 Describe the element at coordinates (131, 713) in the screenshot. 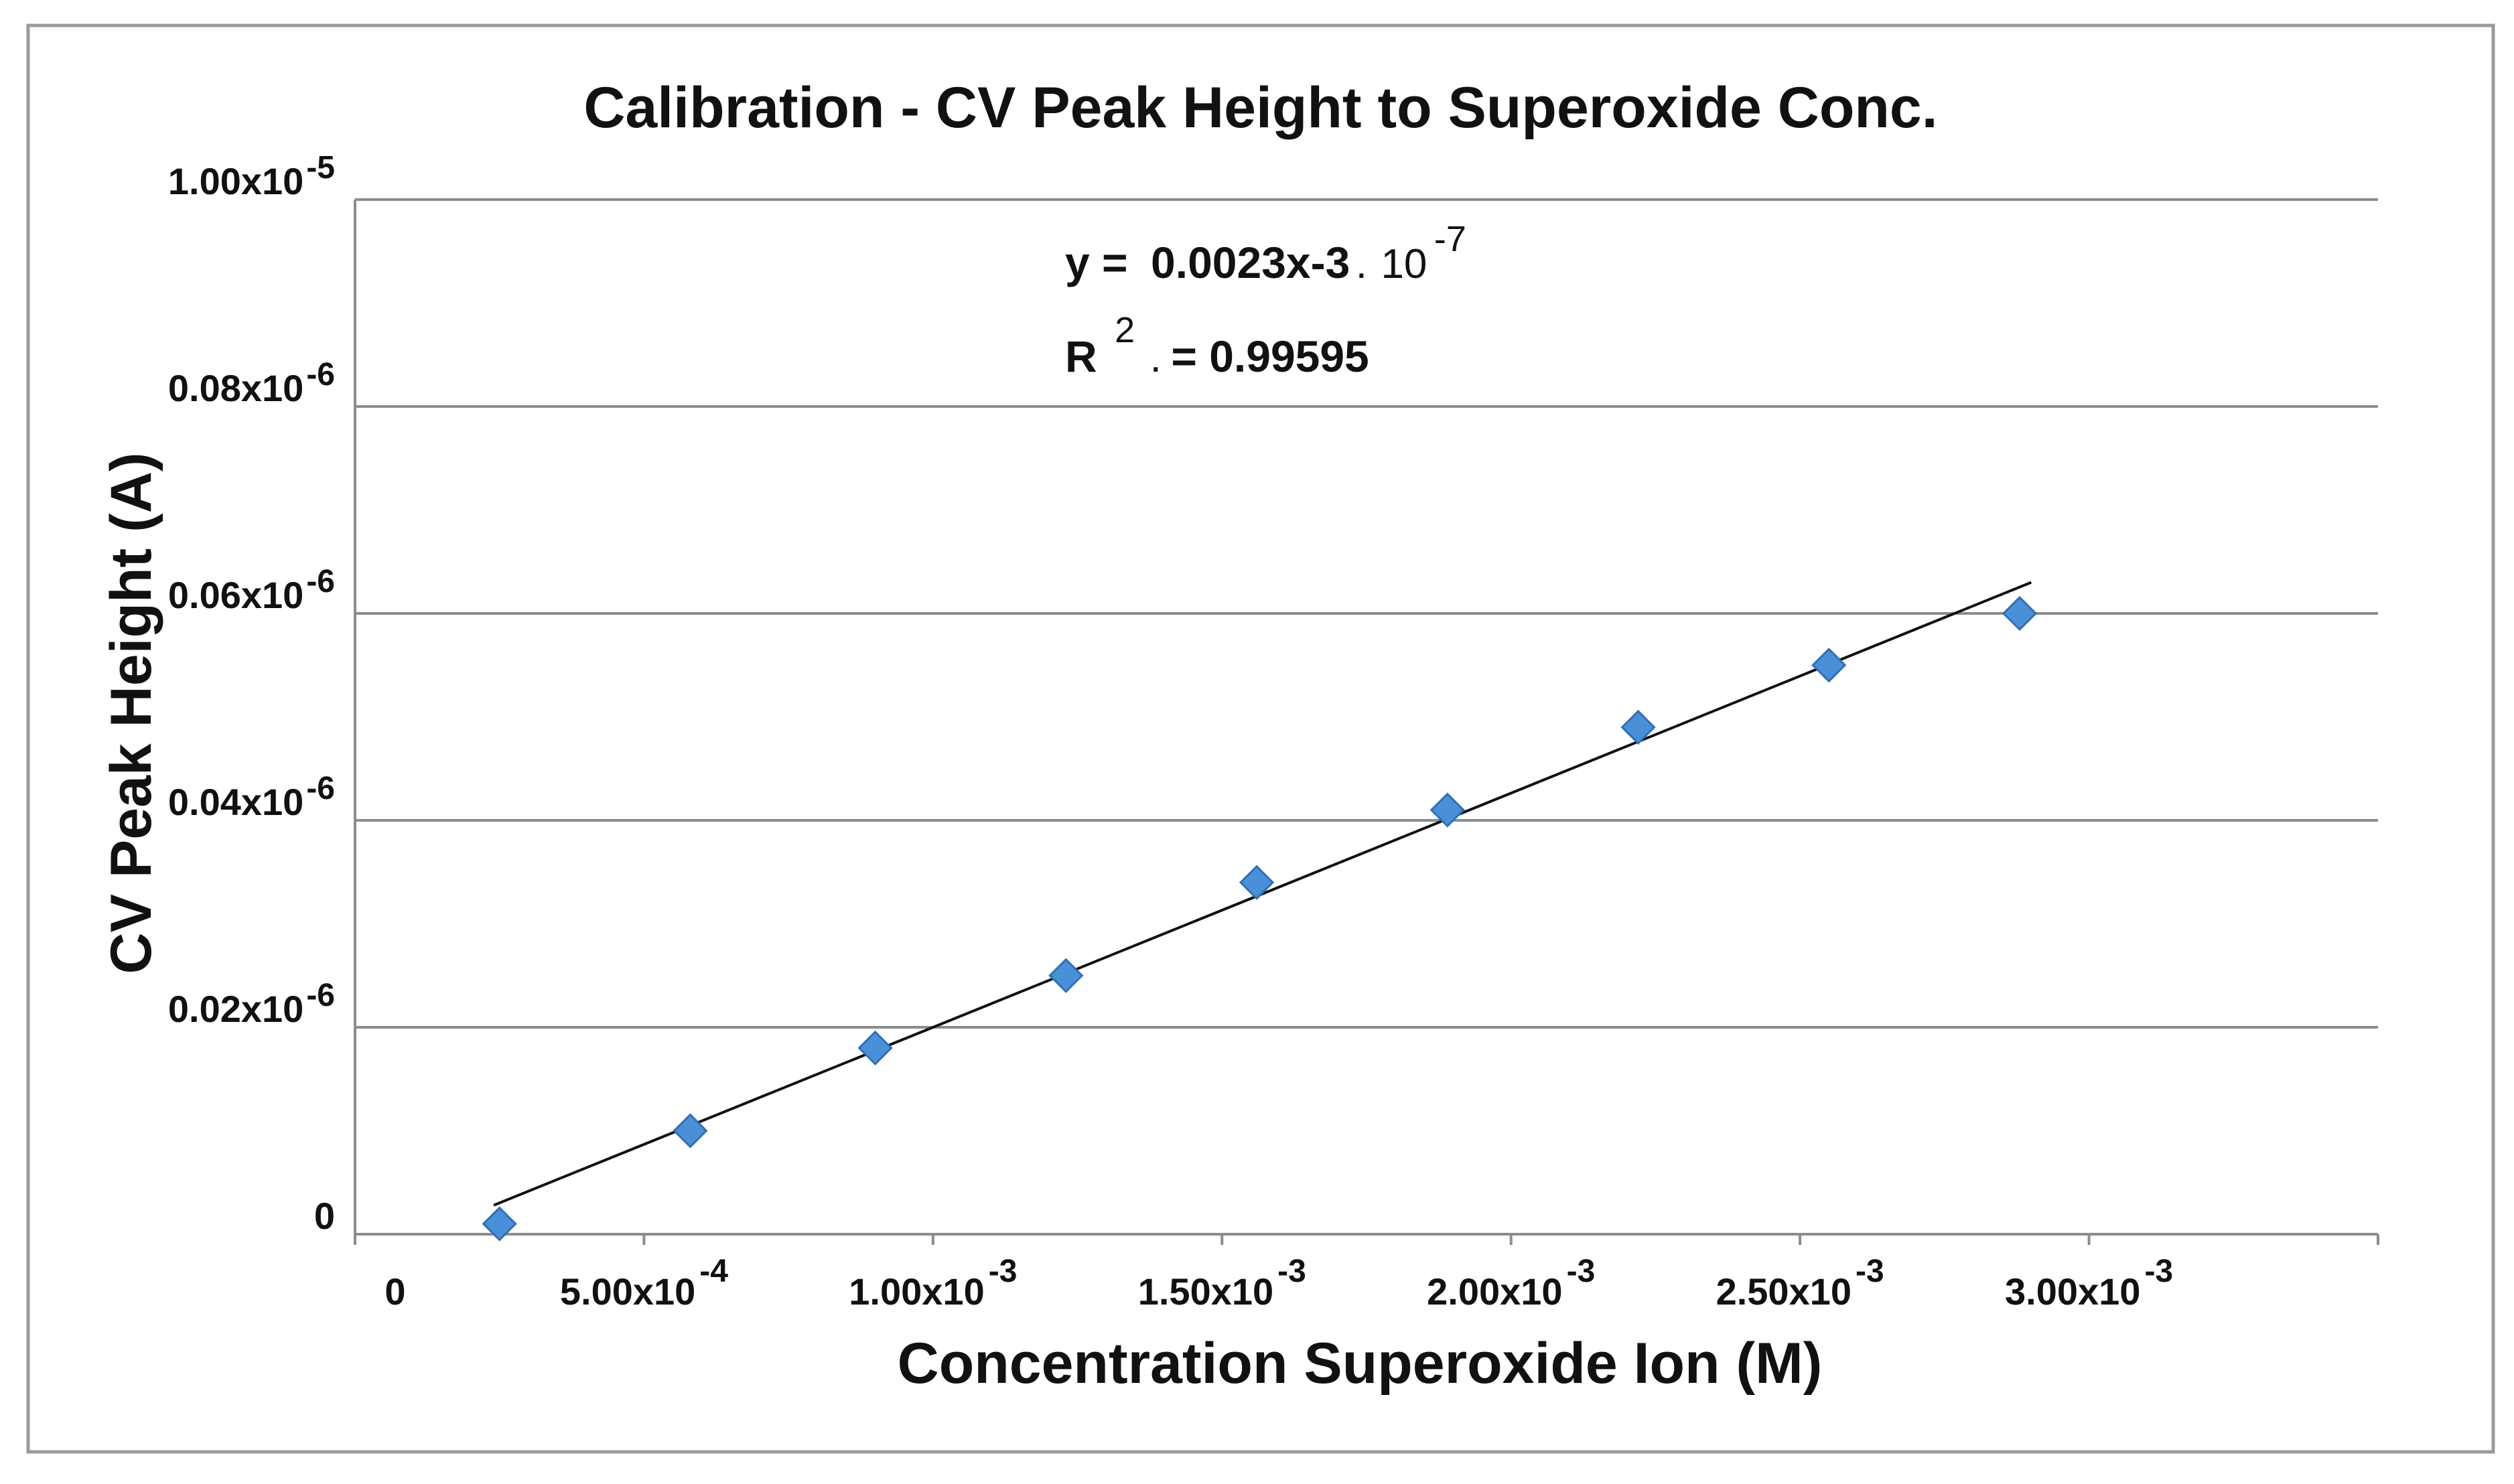

I see `y-axis-title: CV Peak Height (A)` at that location.